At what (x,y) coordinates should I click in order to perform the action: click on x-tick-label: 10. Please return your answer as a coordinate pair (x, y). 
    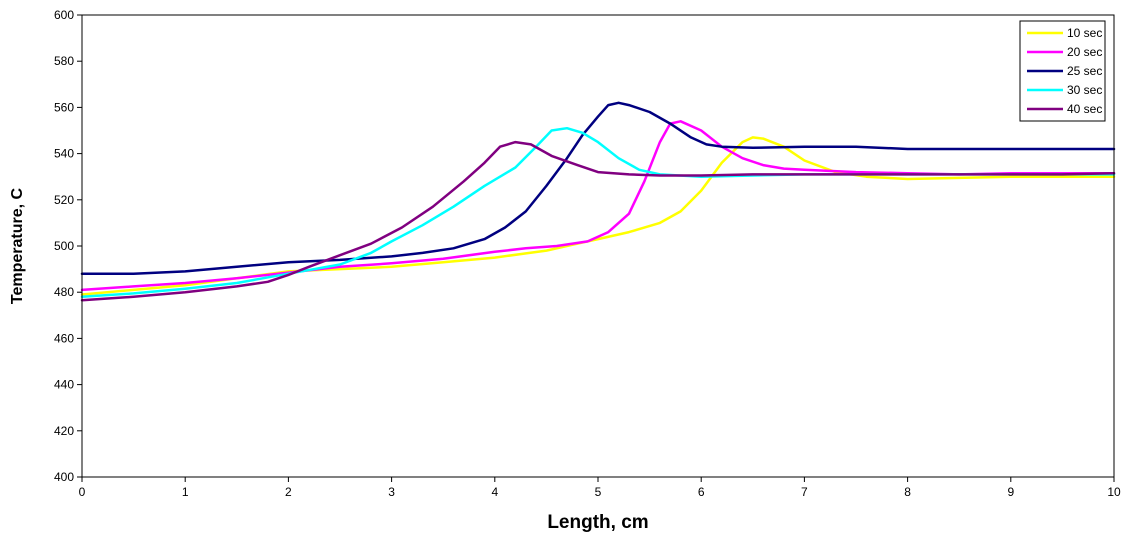
    Looking at the image, I should click on (1114, 492).